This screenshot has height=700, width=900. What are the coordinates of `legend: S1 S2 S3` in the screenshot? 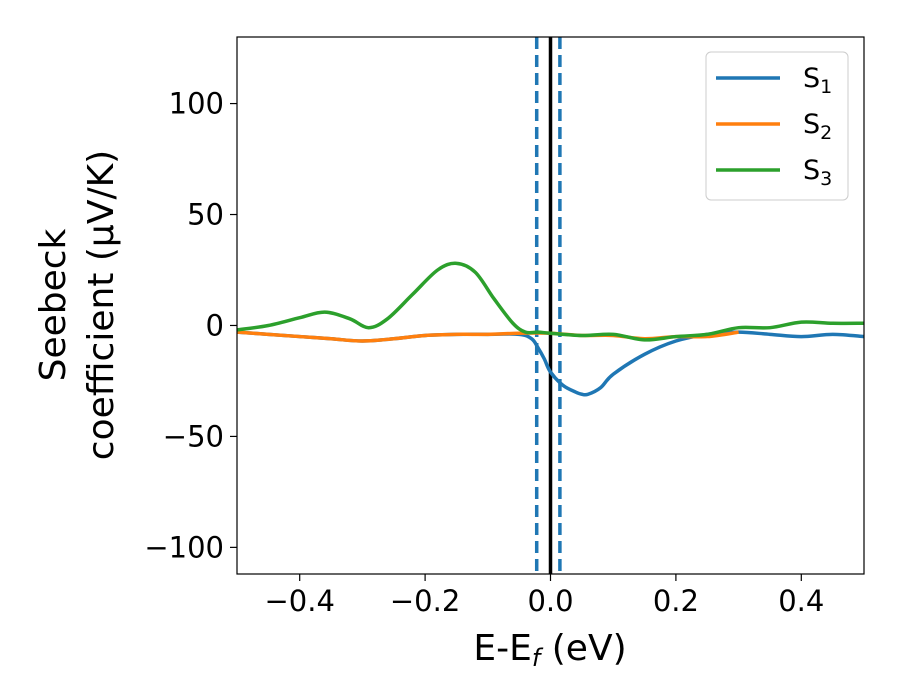 It's located at (777, 126).